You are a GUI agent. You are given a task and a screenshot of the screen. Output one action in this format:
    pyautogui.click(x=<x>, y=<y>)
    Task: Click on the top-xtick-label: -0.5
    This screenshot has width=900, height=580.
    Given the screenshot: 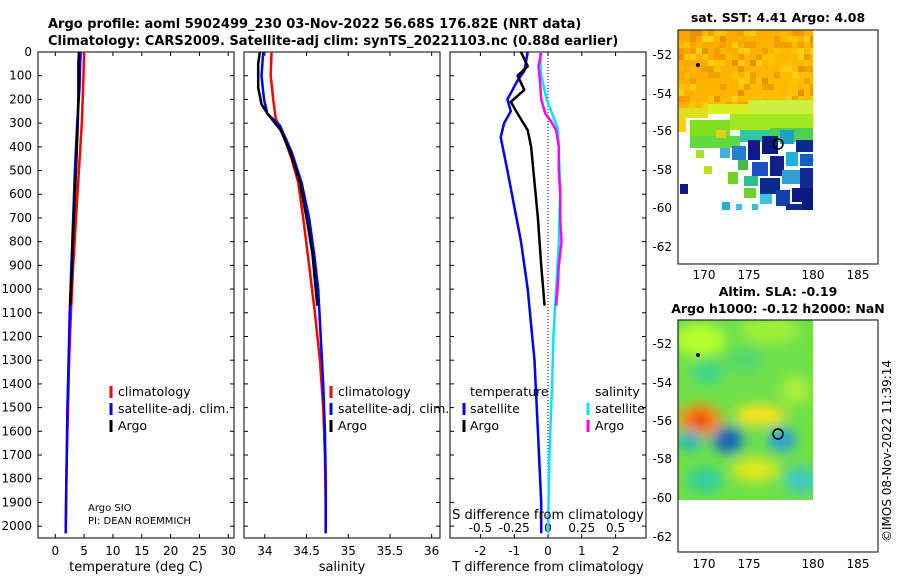 What is the action you would take?
    pyautogui.click(x=480, y=528)
    